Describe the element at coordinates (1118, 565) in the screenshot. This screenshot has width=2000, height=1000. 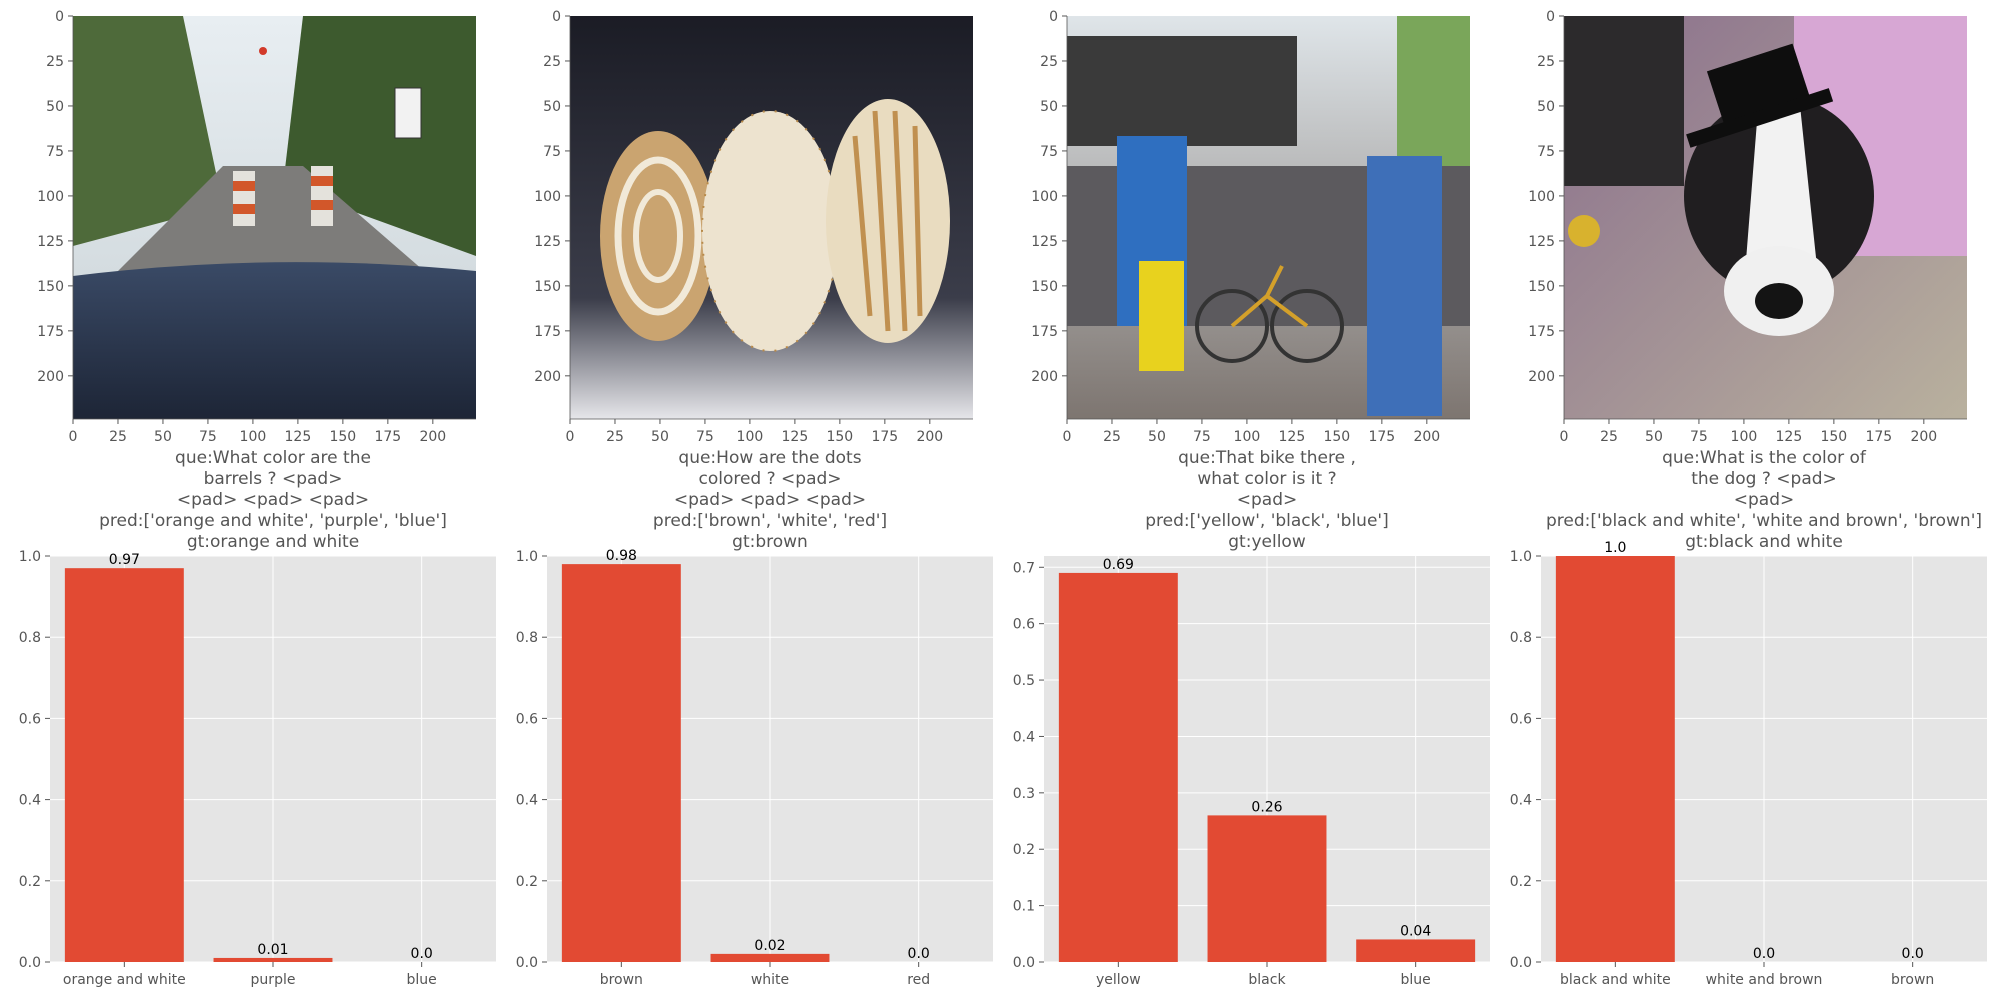
I see `bar-value-label: 0.69` at that location.